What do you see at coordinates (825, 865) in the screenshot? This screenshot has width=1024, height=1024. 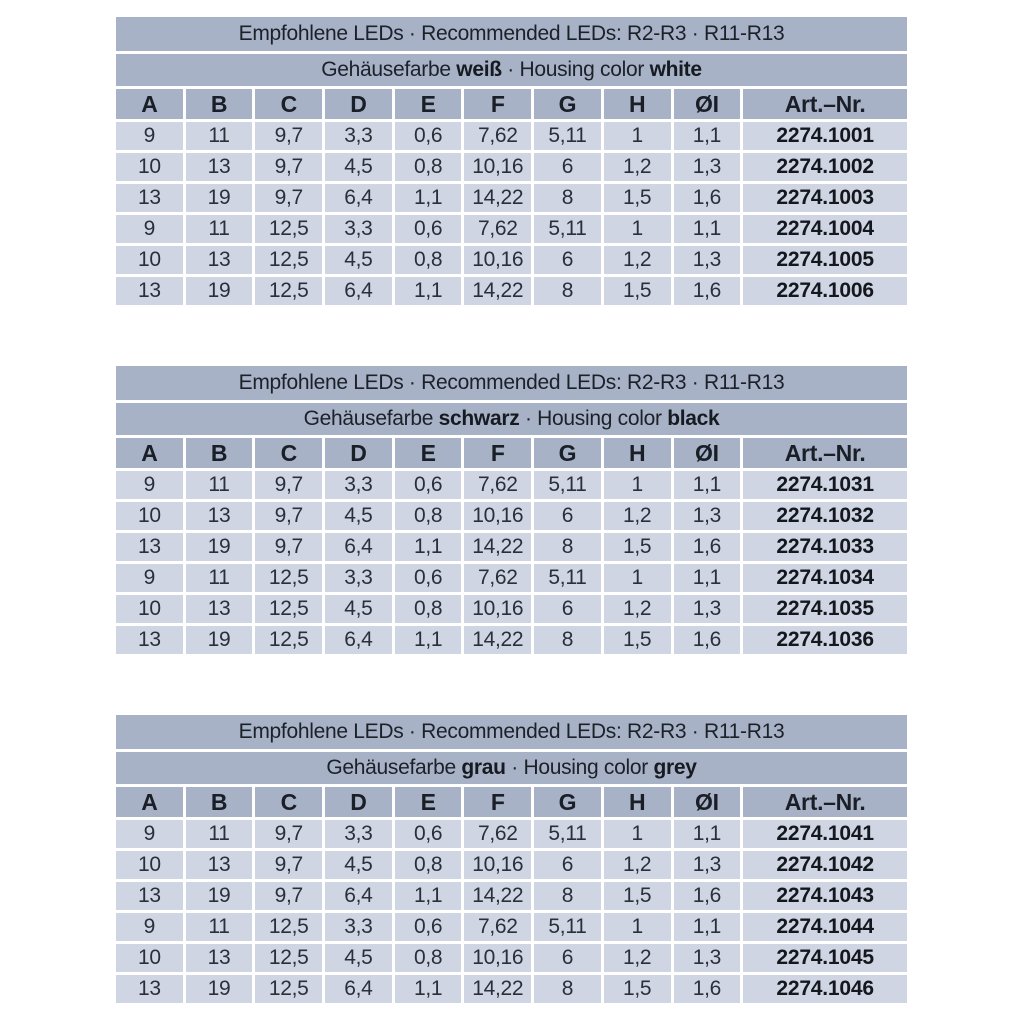 I see `art-nr-cell: 2274.1042` at bounding box center [825, 865].